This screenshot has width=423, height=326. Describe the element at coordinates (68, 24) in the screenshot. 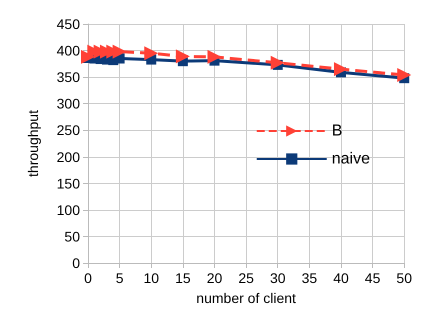

I see `y-tick-label: 450` at that location.